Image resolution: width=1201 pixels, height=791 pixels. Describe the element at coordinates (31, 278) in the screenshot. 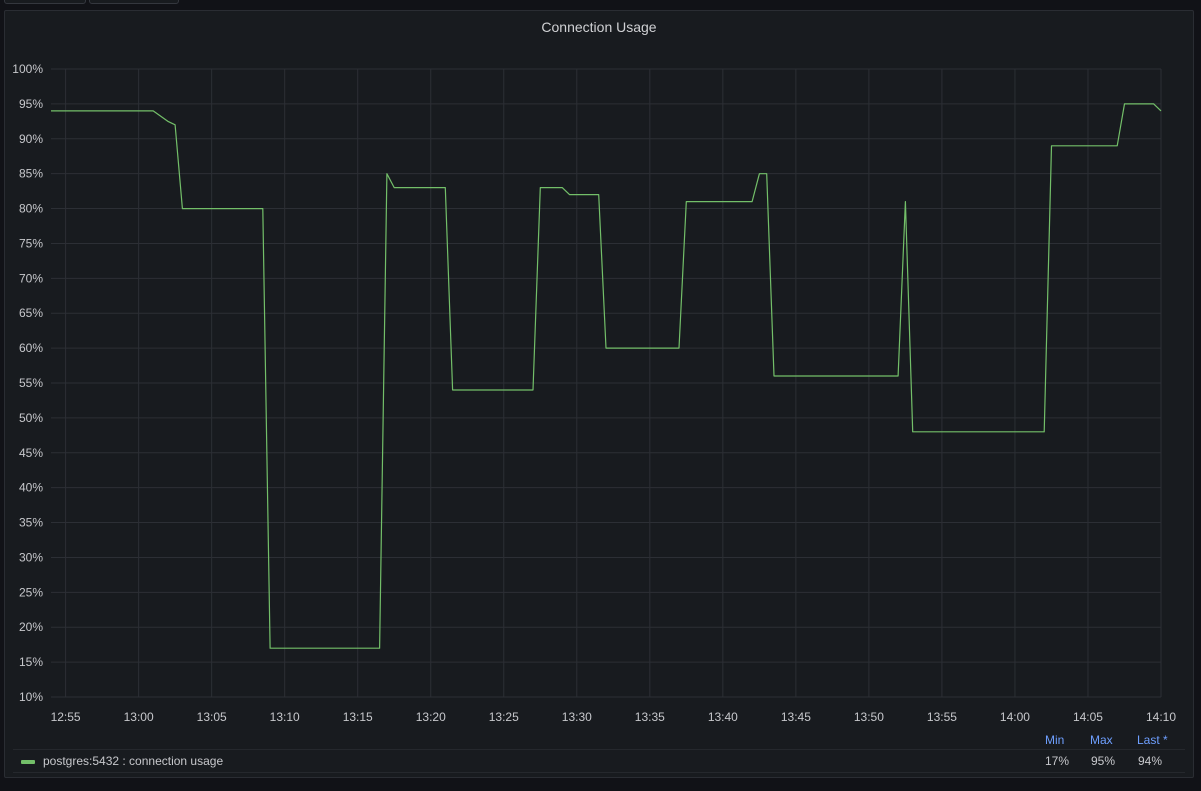

I see `y-tick-label: 70%` at that location.